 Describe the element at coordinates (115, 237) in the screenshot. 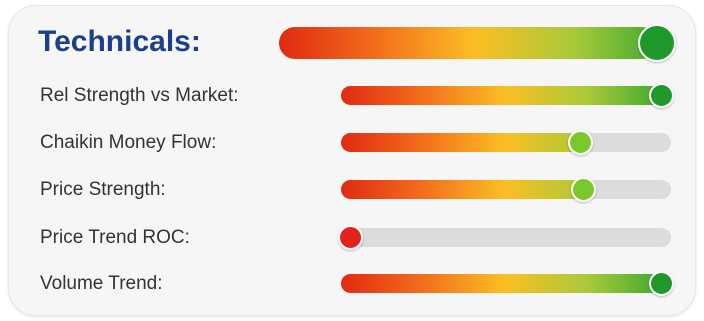

I see `price-trend-roc-label: Price Trend ROC:` at that location.